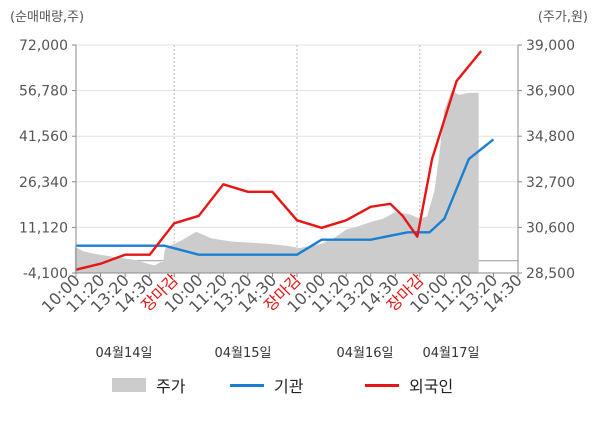 This screenshot has width=600, height=428. I want to click on date-label: 04월15일, so click(242, 353).